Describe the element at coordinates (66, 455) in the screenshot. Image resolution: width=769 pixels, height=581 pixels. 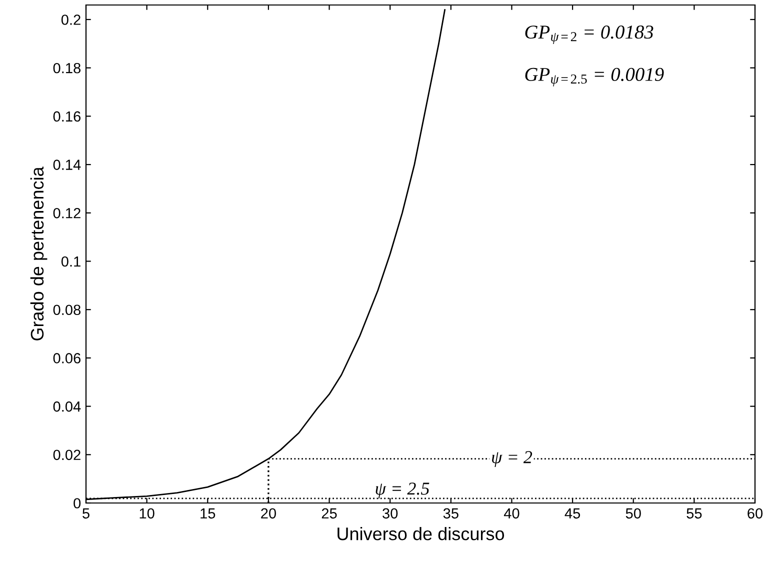
I see `y-tick-label: 0.02` at that location.